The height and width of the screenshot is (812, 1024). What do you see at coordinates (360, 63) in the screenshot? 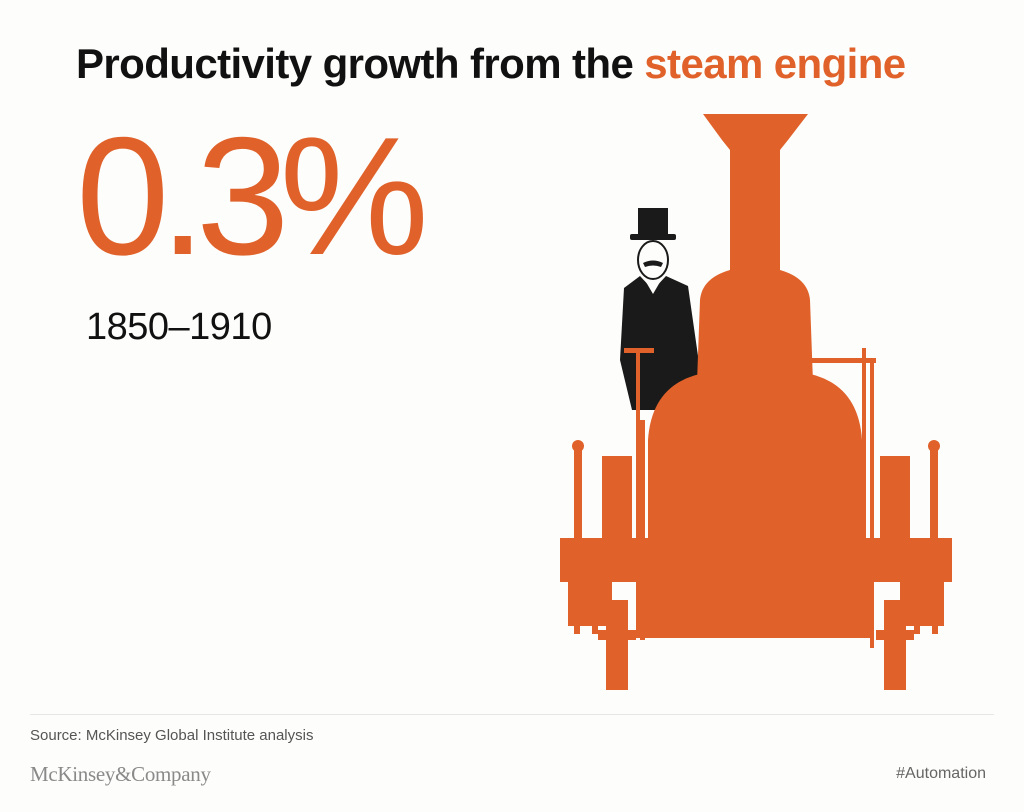
I see `headline-prefix: Productivity growth from the` at bounding box center [360, 63].